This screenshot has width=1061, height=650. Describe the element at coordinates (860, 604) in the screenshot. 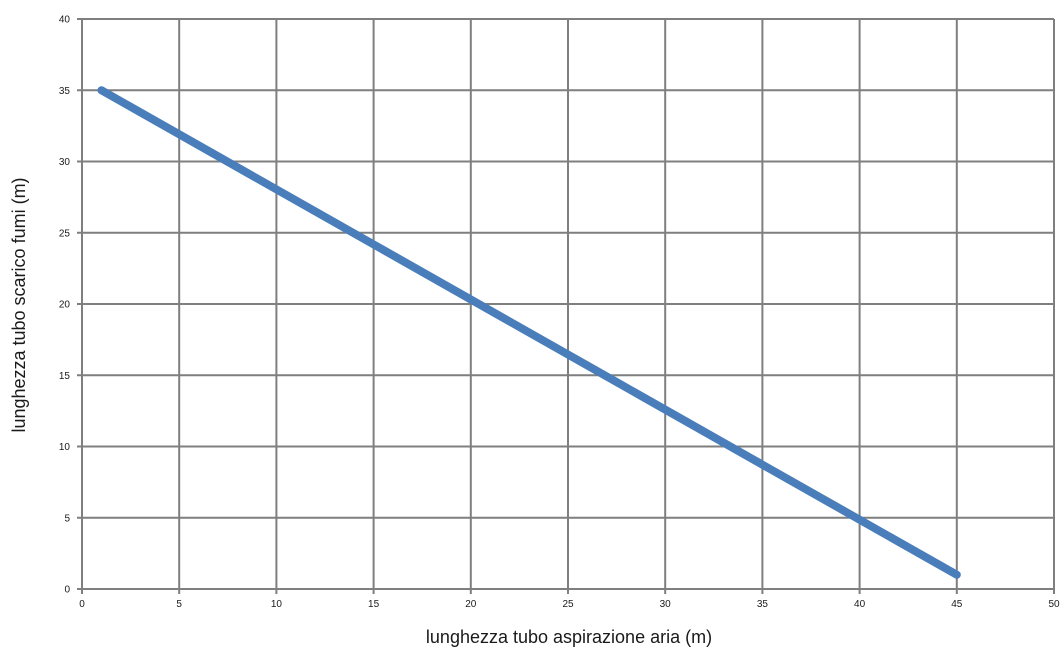

I see `x-tick-label: 40` at that location.